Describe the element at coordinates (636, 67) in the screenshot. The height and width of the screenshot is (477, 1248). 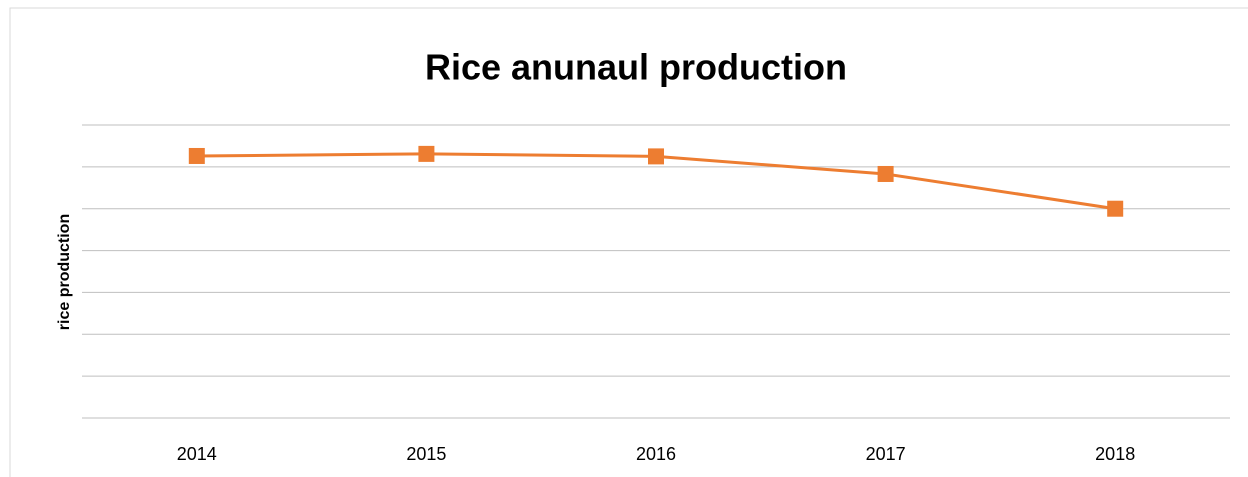
I see `chart-title: Rice anunaul production` at that location.